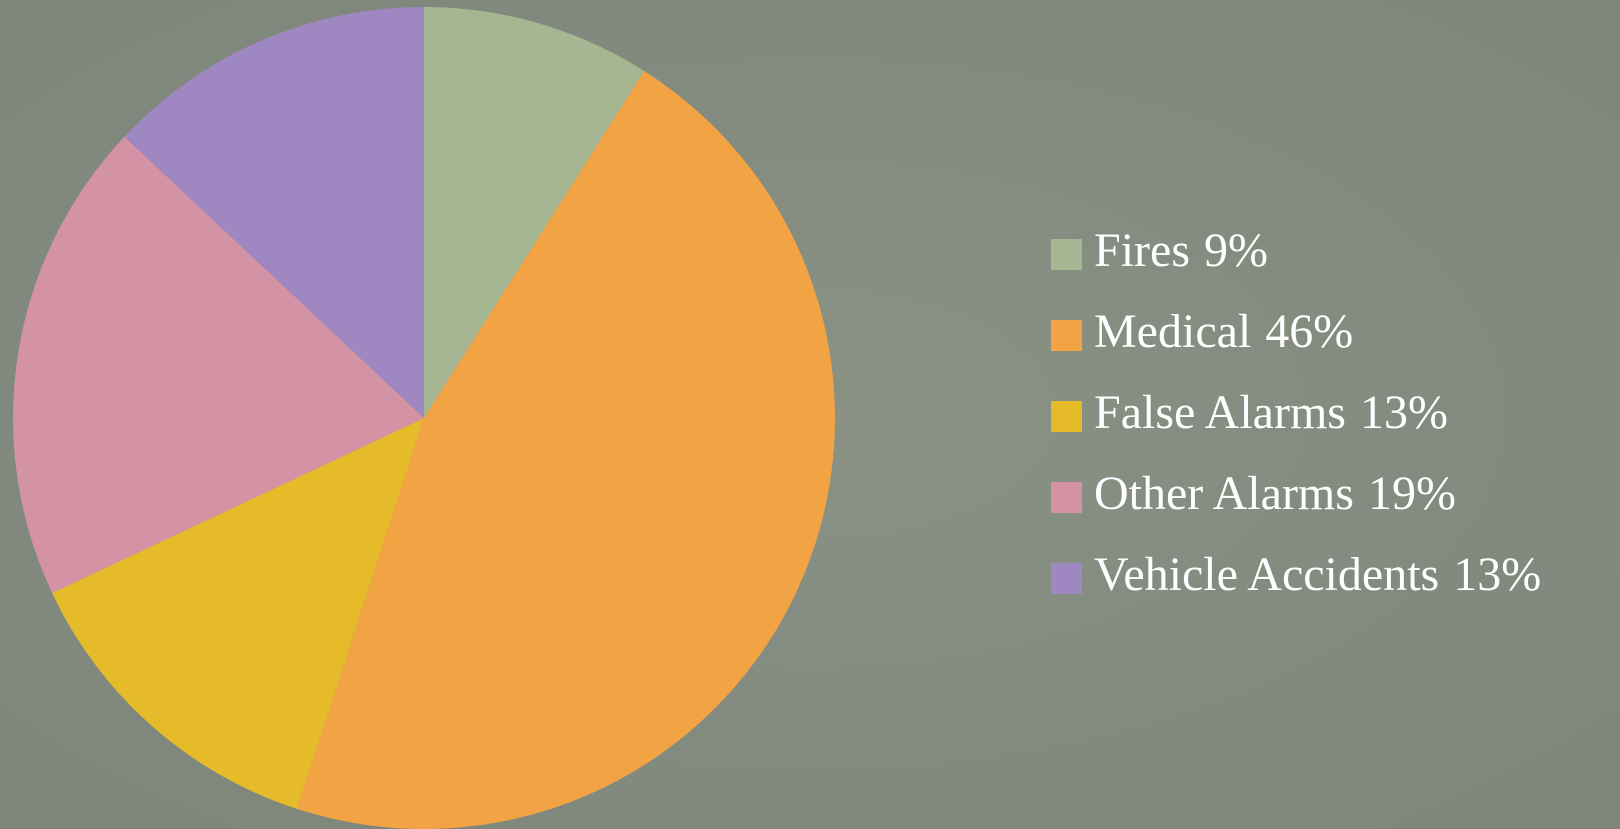 The height and width of the screenshot is (829, 1620). I want to click on legend-value: 46%, so click(1309, 331).